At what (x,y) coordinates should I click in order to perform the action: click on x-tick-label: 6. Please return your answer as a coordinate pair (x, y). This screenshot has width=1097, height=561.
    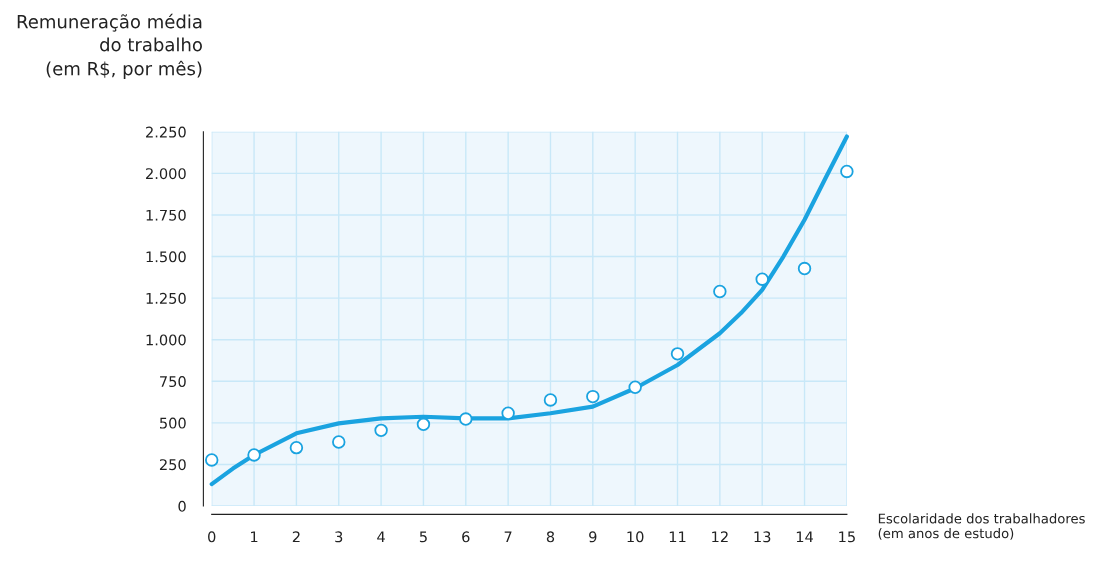
    Looking at the image, I should click on (466, 537).